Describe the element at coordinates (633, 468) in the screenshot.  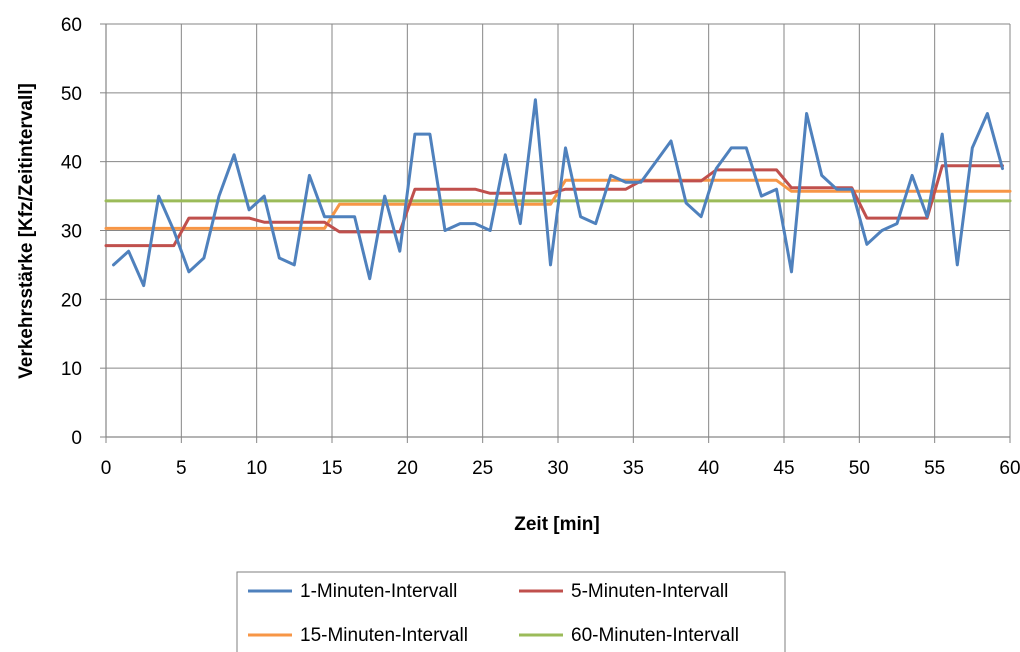
I see `x-tick-label: 35` at that location.